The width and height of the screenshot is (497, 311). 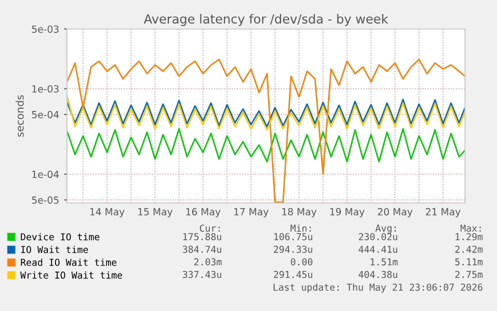 What do you see at coordinates (68, 262) in the screenshot?
I see `legend-label: Read IO Wait time` at bounding box center [68, 262].